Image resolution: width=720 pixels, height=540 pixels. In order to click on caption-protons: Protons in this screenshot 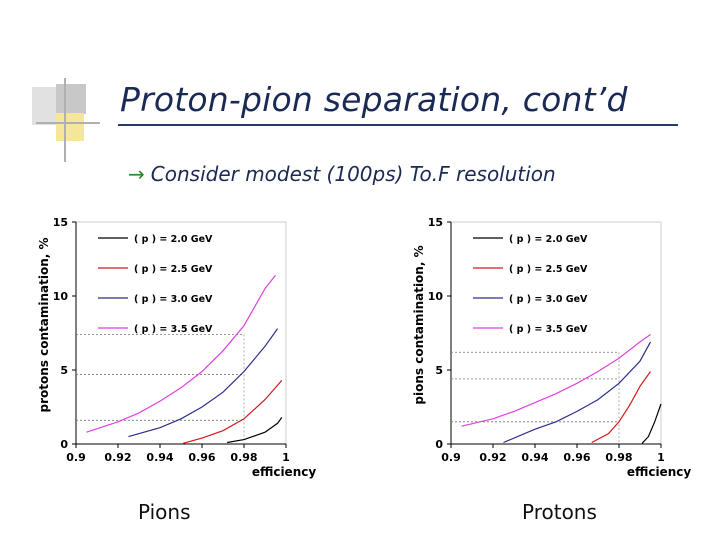, I will do `click(559, 512)`.